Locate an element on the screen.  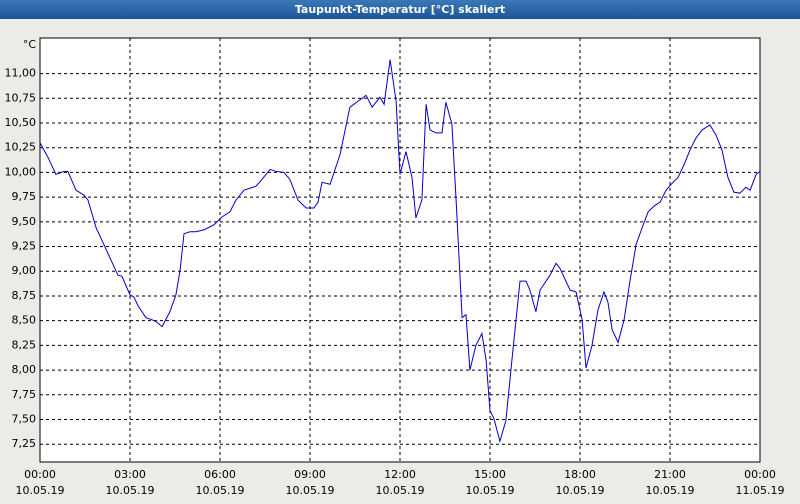
y-tick-label: 8,75 is located at coordinates (24, 295).